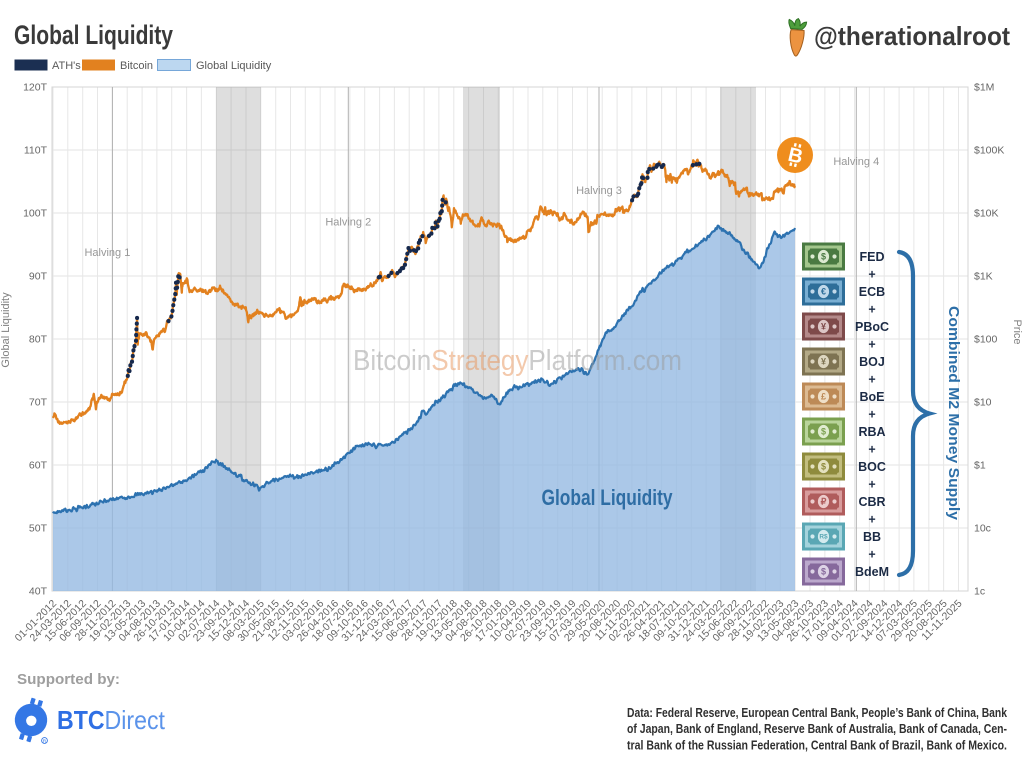  Describe the element at coordinates (982, 529) in the screenshot. I see `svg-text: 10c` at that location.